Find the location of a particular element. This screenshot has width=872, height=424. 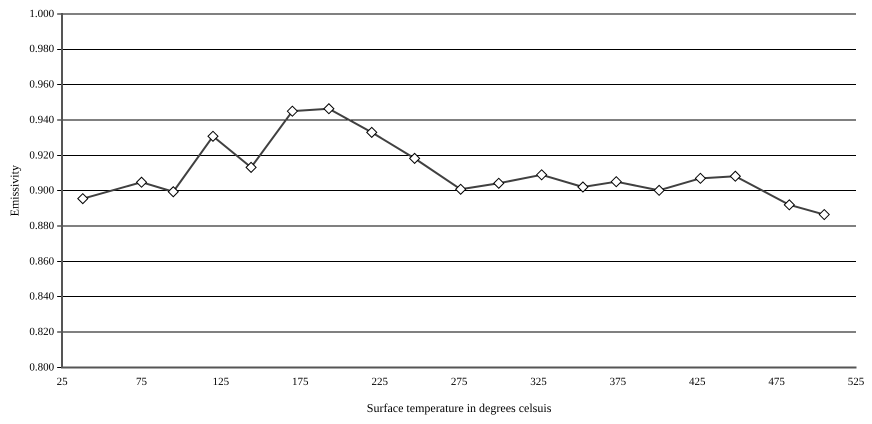

x-tick-label: 425 is located at coordinates (697, 382).